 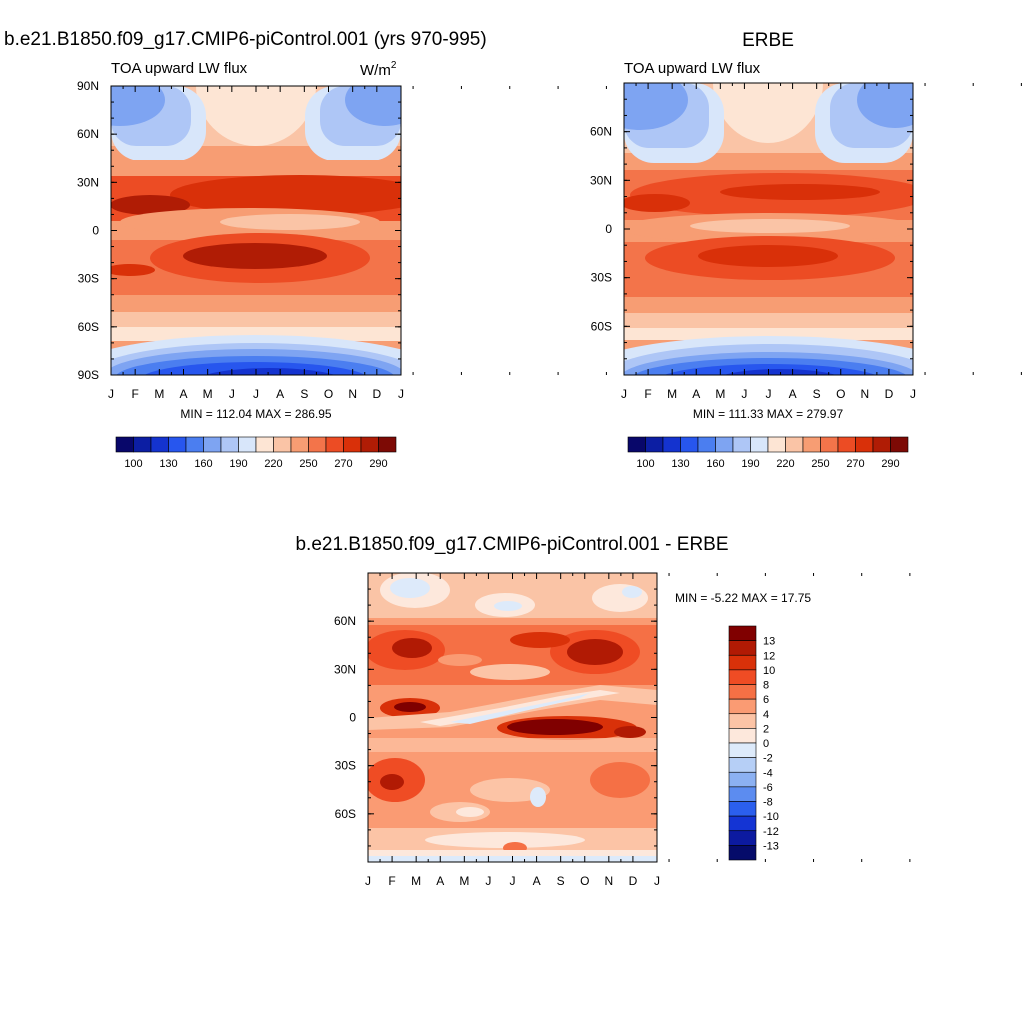 What do you see at coordinates (345, 621) in the screenshot?
I see `diff-y-tick-label: 60N` at bounding box center [345, 621].